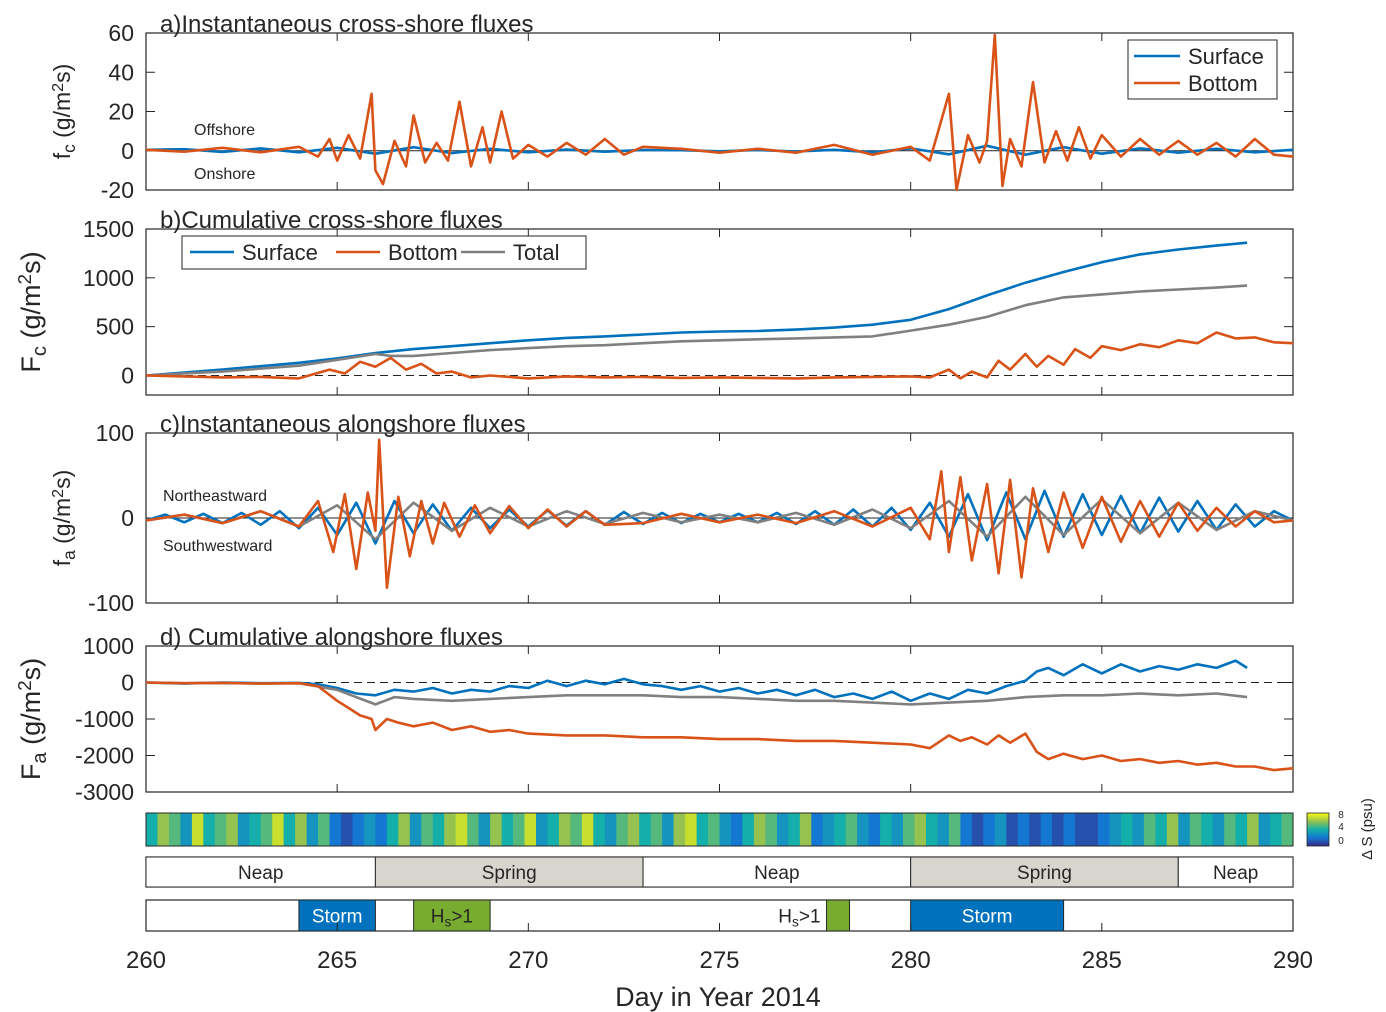  I want to click on colorbar-bar, so click(1318, 829).